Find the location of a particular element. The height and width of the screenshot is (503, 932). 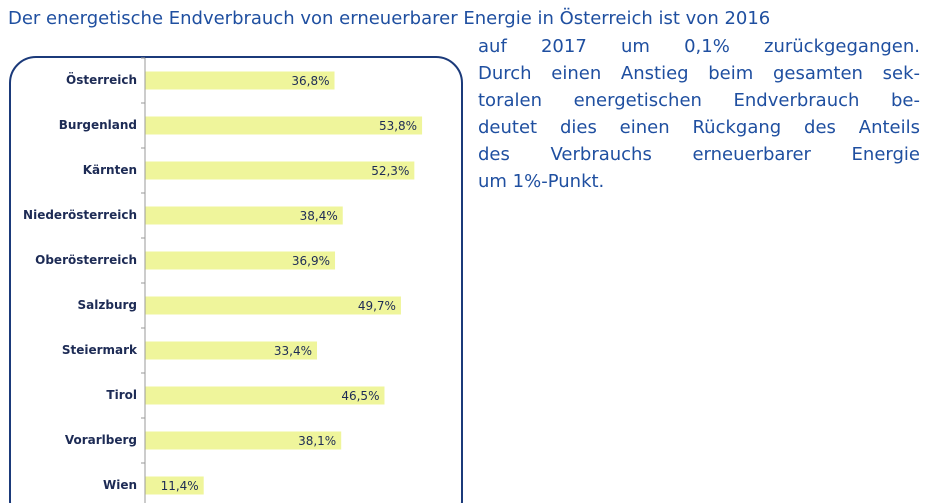

value-label: 36,9% is located at coordinates (311, 261).